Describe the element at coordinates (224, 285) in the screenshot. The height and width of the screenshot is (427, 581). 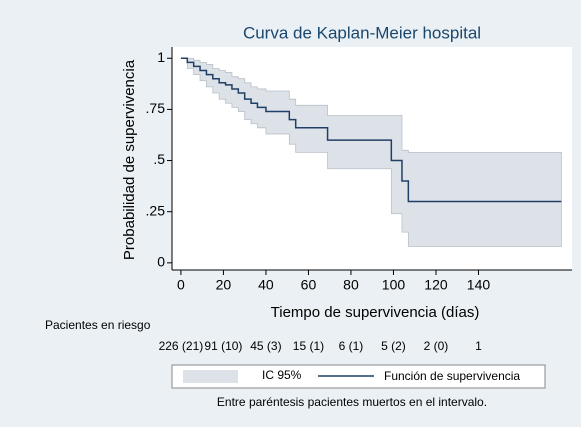
I see `x-tick-label: 20` at that location.